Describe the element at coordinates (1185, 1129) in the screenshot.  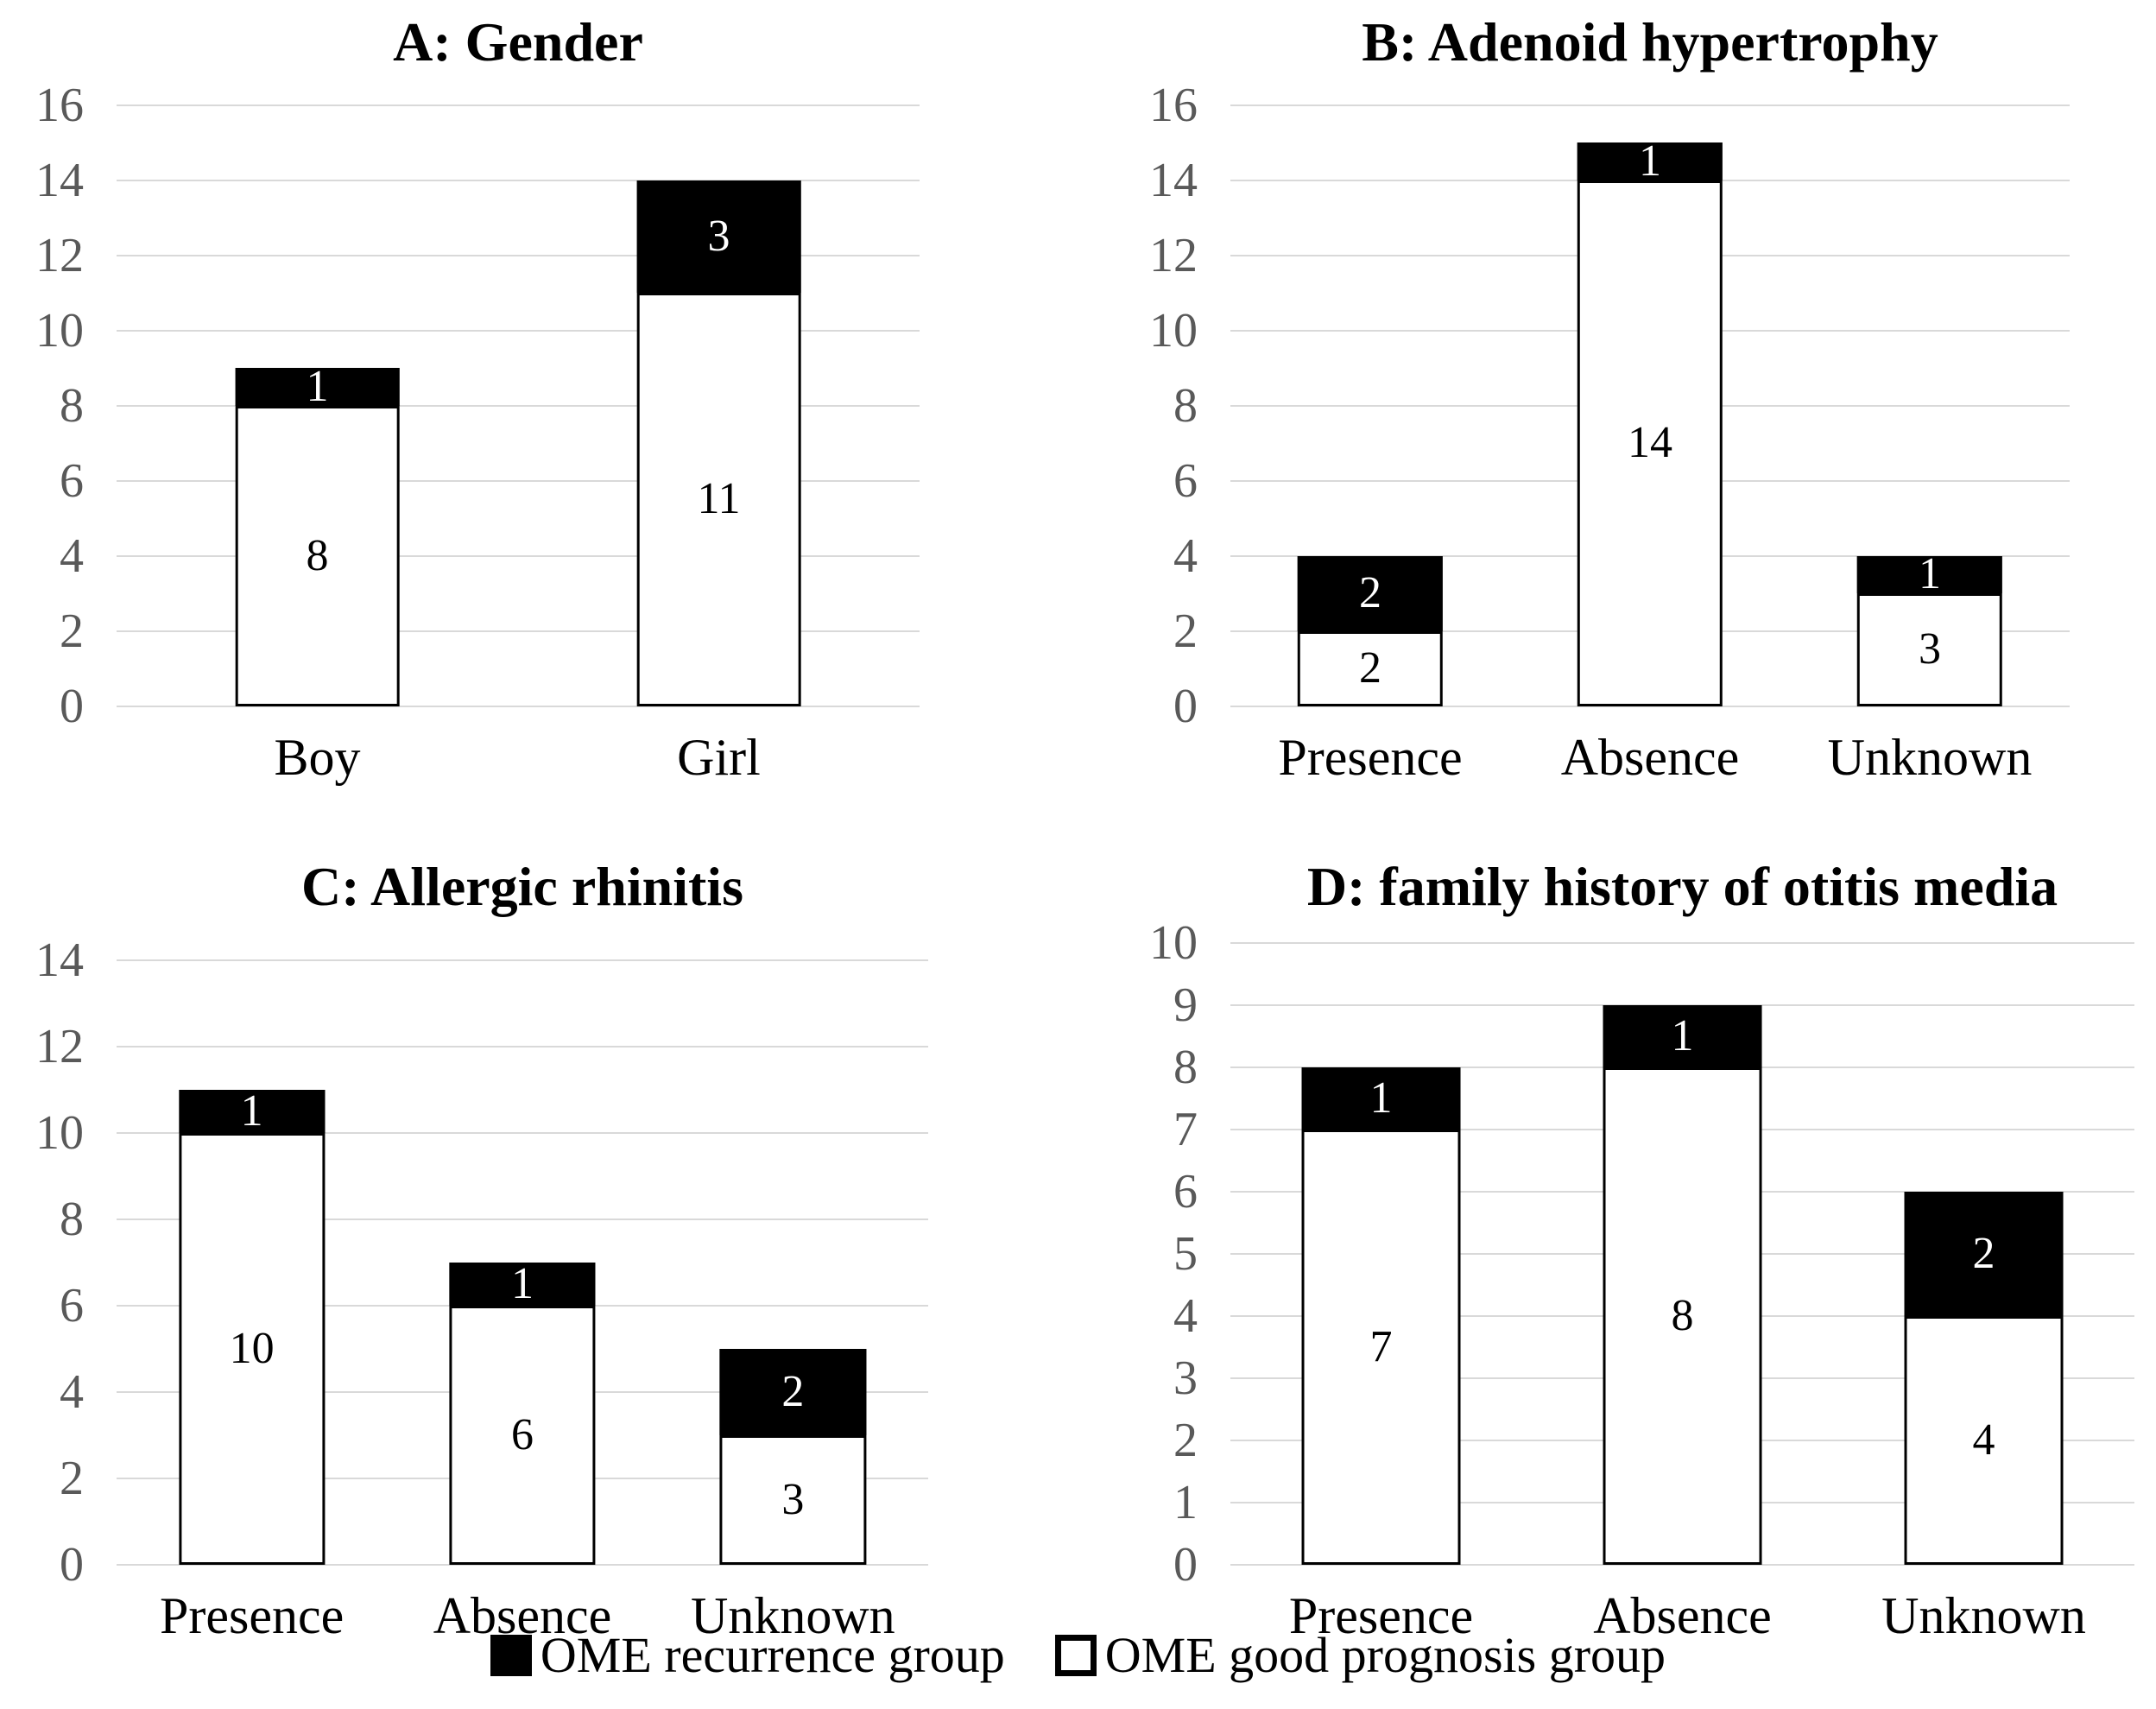
I see `y-tick-label: 7` at that location.